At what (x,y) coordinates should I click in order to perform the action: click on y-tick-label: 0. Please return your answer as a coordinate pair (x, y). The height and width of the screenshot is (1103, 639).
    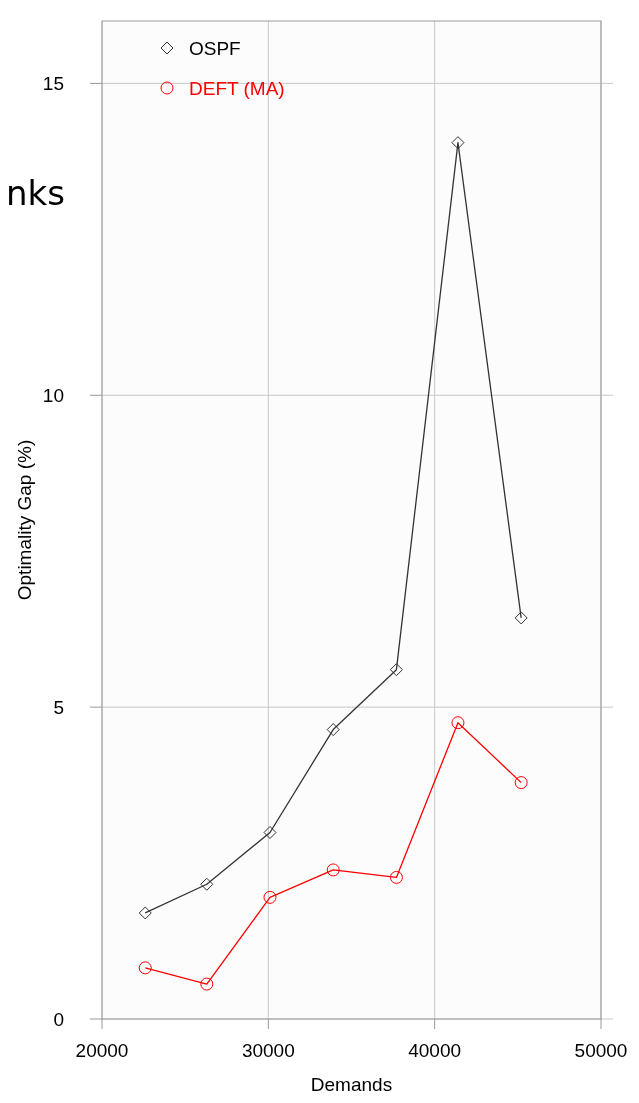
    Looking at the image, I should click on (58, 1019).